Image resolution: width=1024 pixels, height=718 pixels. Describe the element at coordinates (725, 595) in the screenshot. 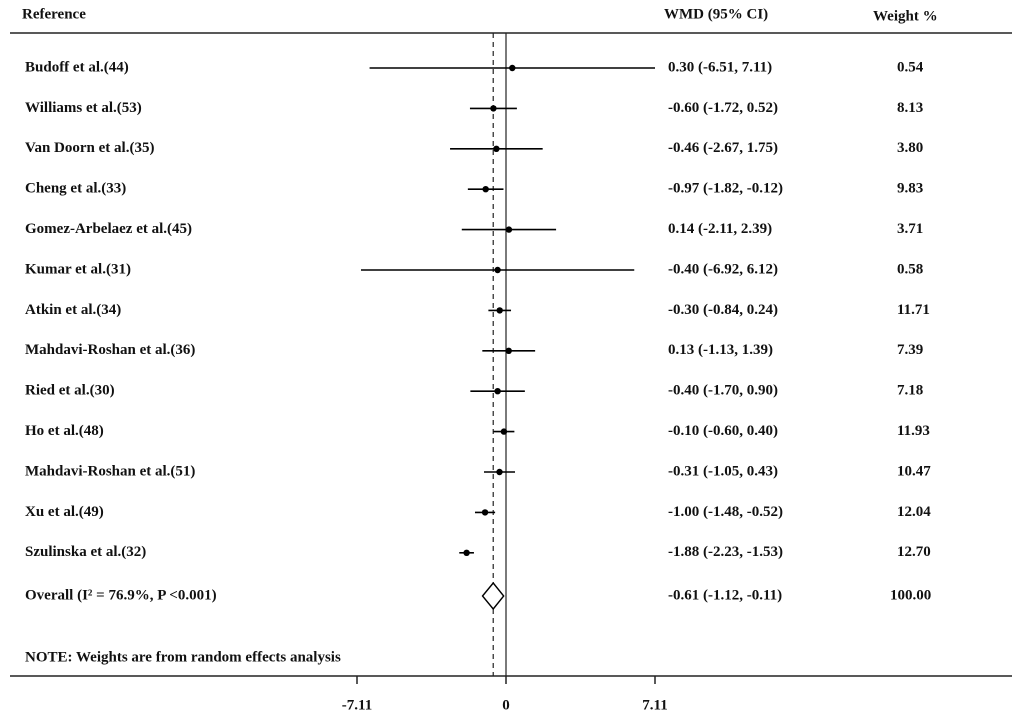

I see `overall-ci-label: -0.61 (-1.12, -0.11)` at that location.